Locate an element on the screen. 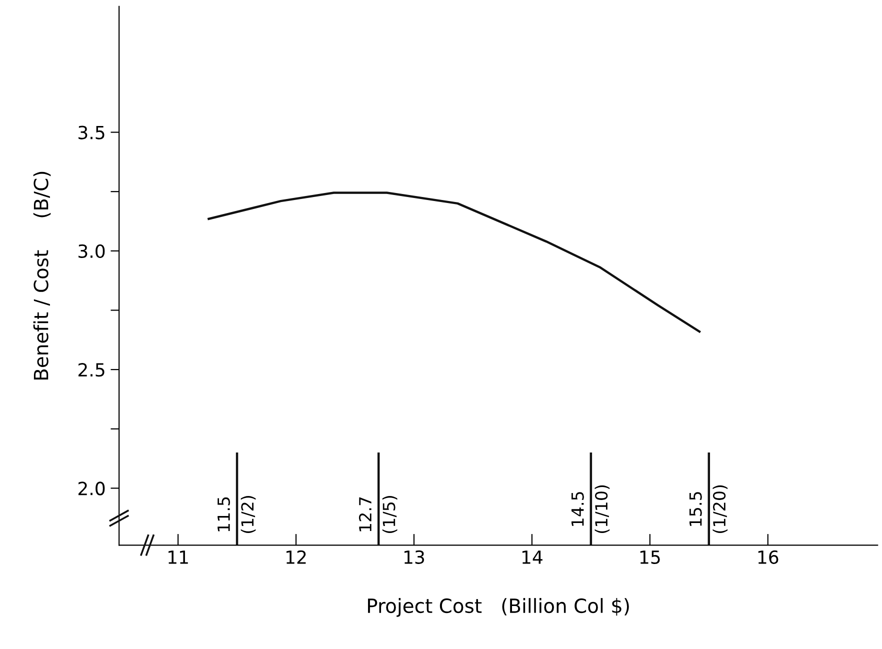  x-tick-label: 13 is located at coordinates (414, 557).